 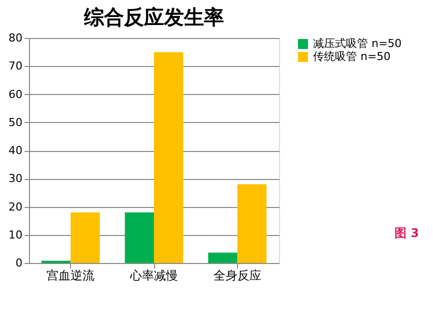 I want to click on y-tick-label: 50, so click(x=15, y=122).